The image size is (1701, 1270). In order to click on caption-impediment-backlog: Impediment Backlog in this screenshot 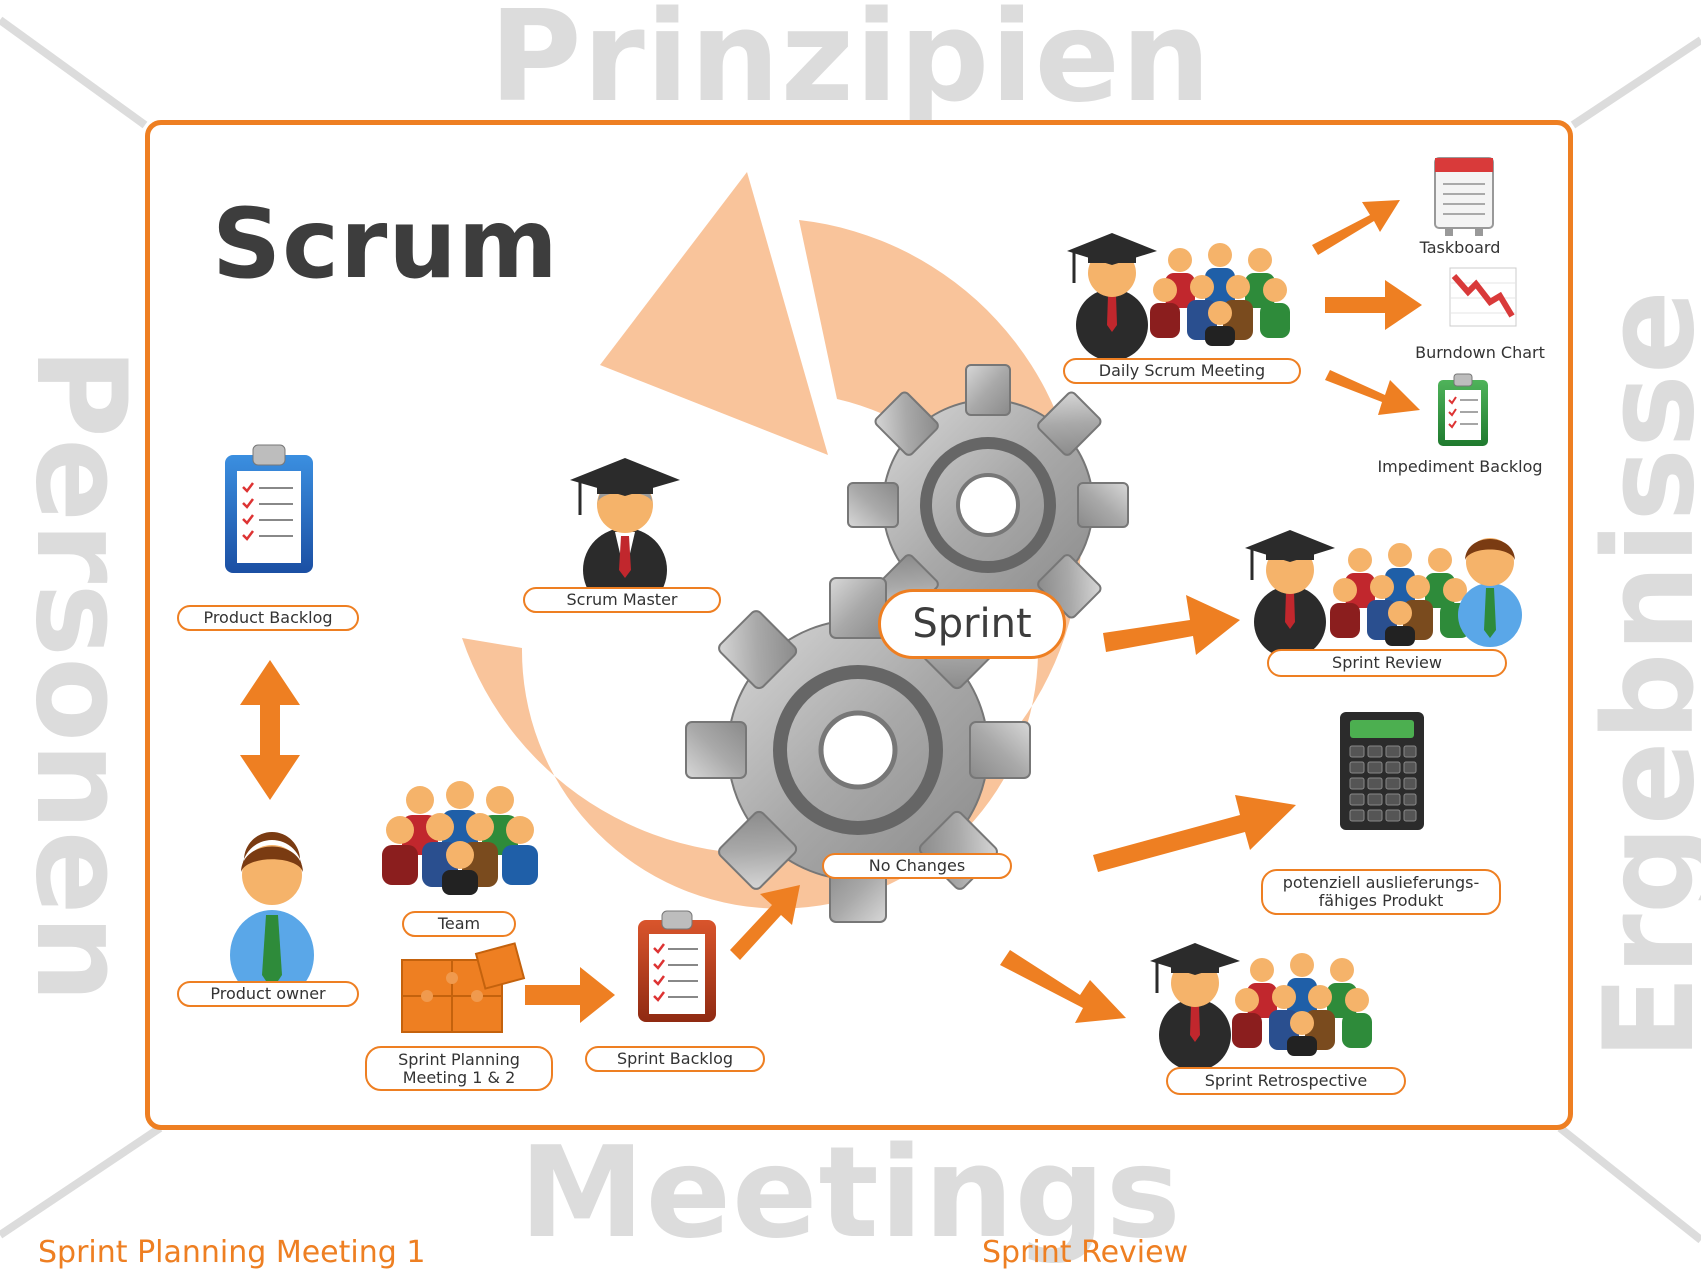, I will do `click(1460, 466)`.